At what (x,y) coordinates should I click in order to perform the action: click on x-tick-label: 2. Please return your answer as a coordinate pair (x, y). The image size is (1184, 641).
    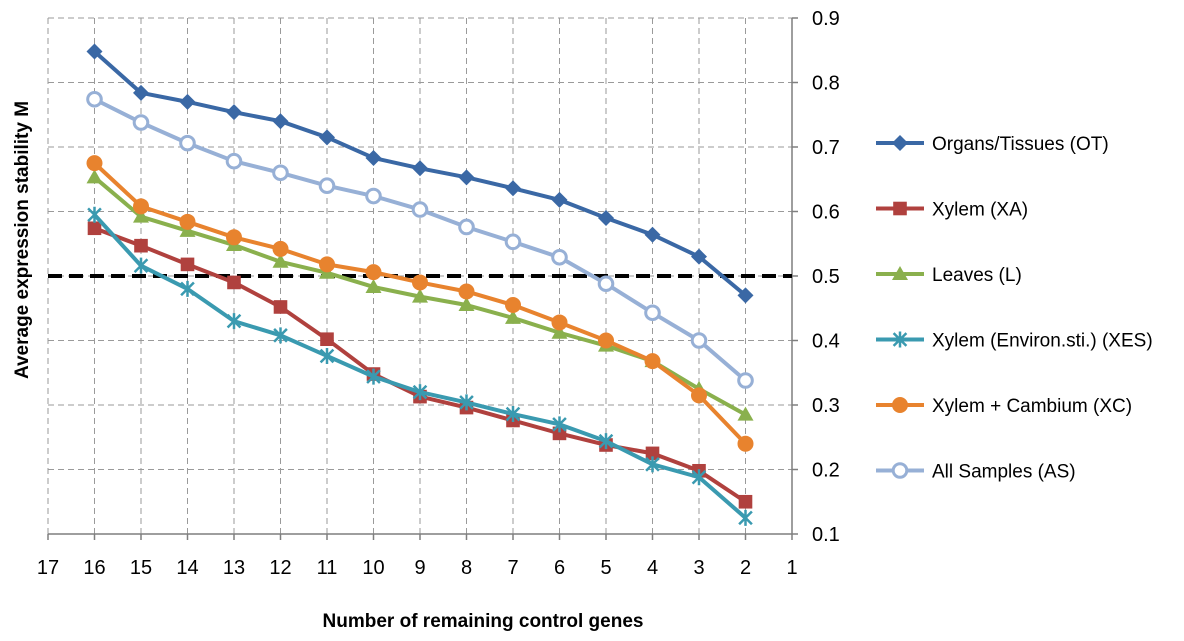
    Looking at the image, I should click on (745, 568).